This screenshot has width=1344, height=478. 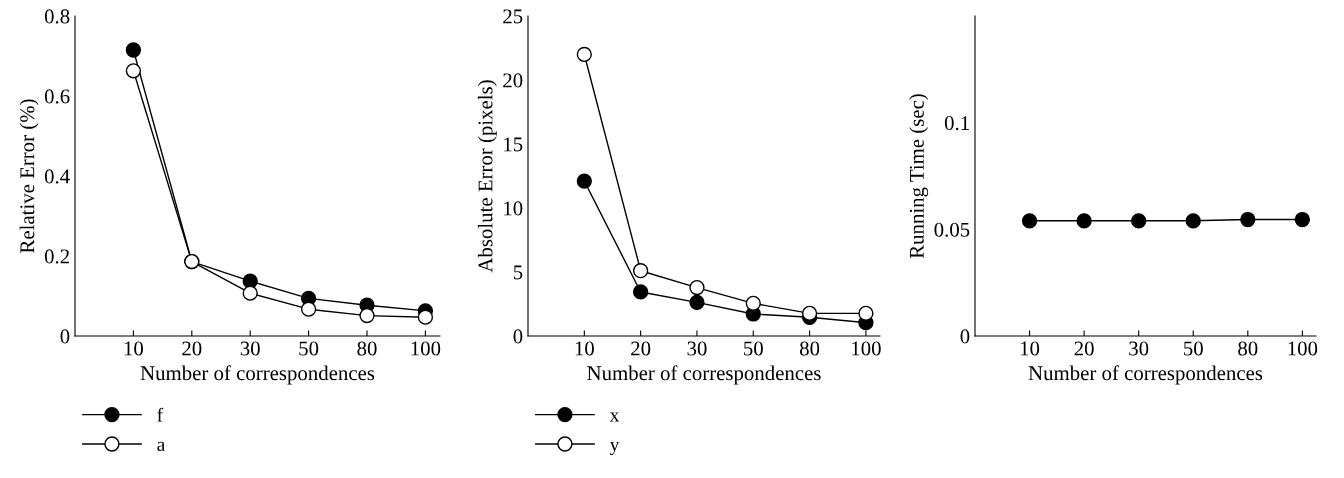 I want to click on y-tick-label: 20, so click(x=513, y=80).